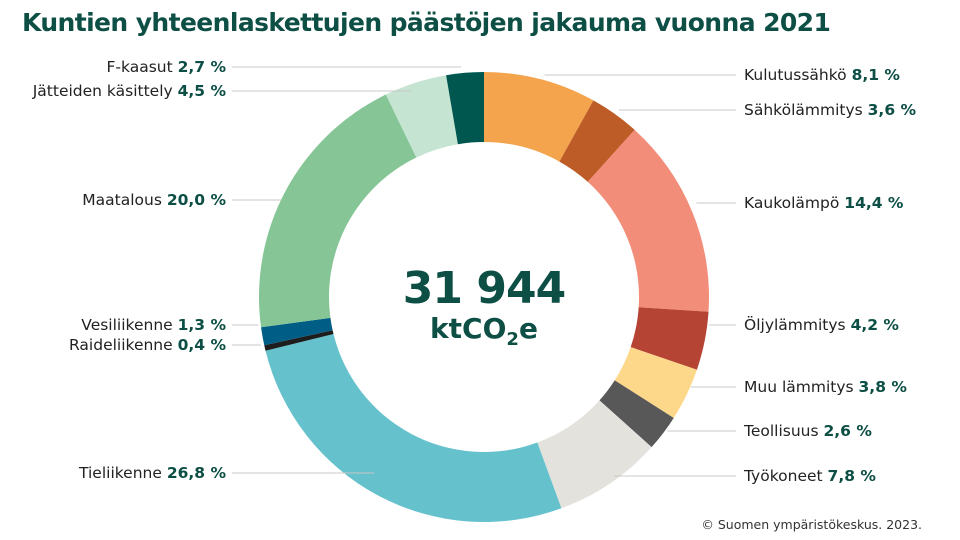  Describe the element at coordinates (202, 67) in the screenshot. I see `label-value: 2,7 %` at that location.